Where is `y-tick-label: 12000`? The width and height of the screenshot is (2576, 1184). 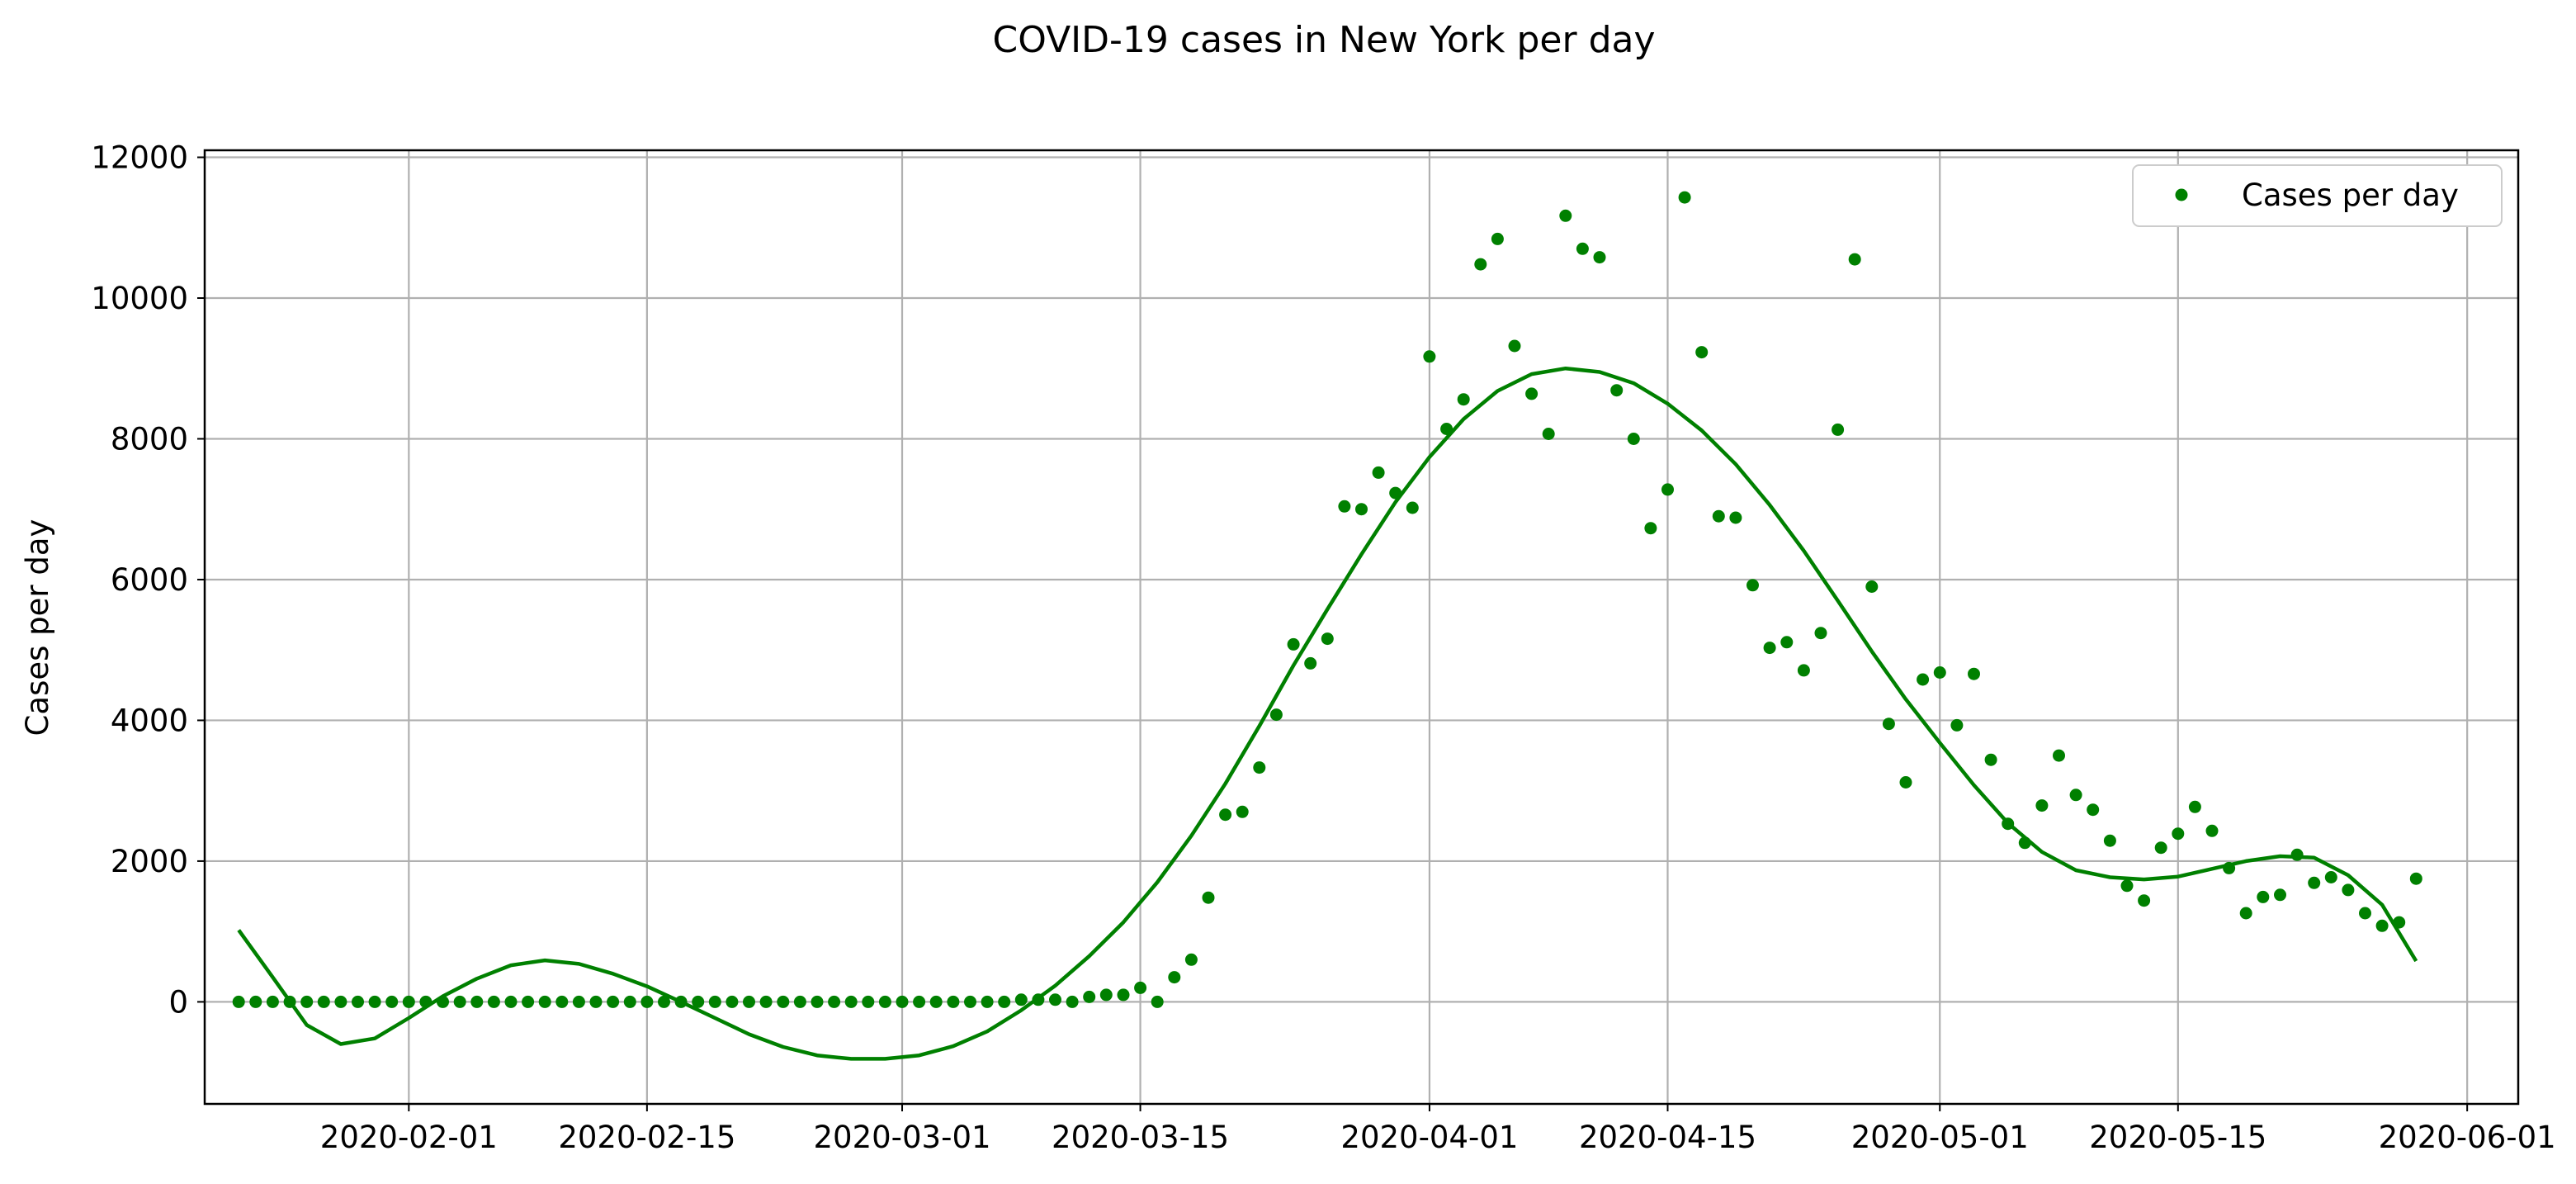
y-tick-label: 12000 is located at coordinates (139, 158).